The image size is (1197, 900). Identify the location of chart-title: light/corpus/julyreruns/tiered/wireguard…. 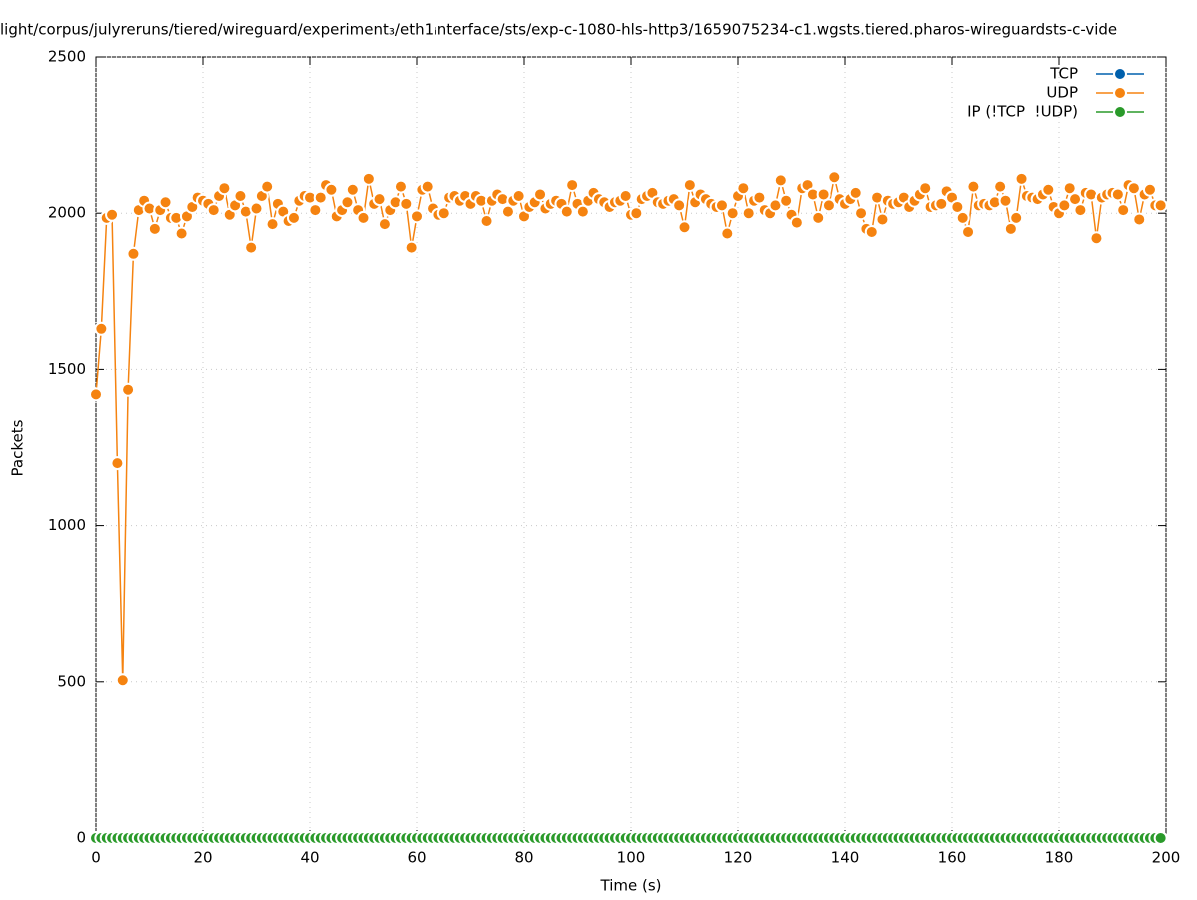
(558, 30).